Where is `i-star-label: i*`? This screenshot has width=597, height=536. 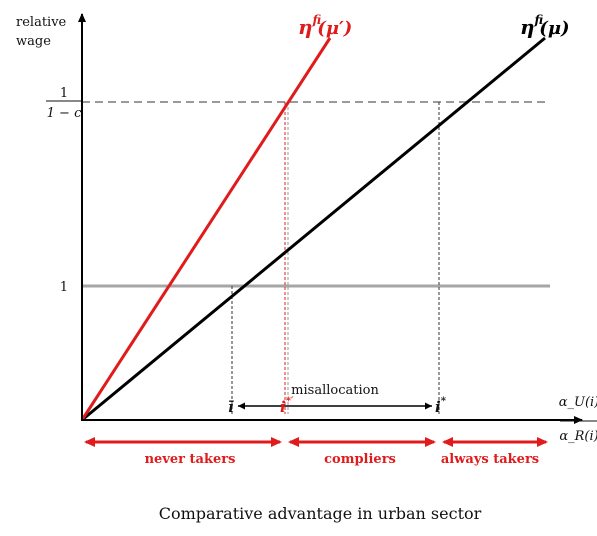
i-star-label: i* is located at coordinates (441, 406).